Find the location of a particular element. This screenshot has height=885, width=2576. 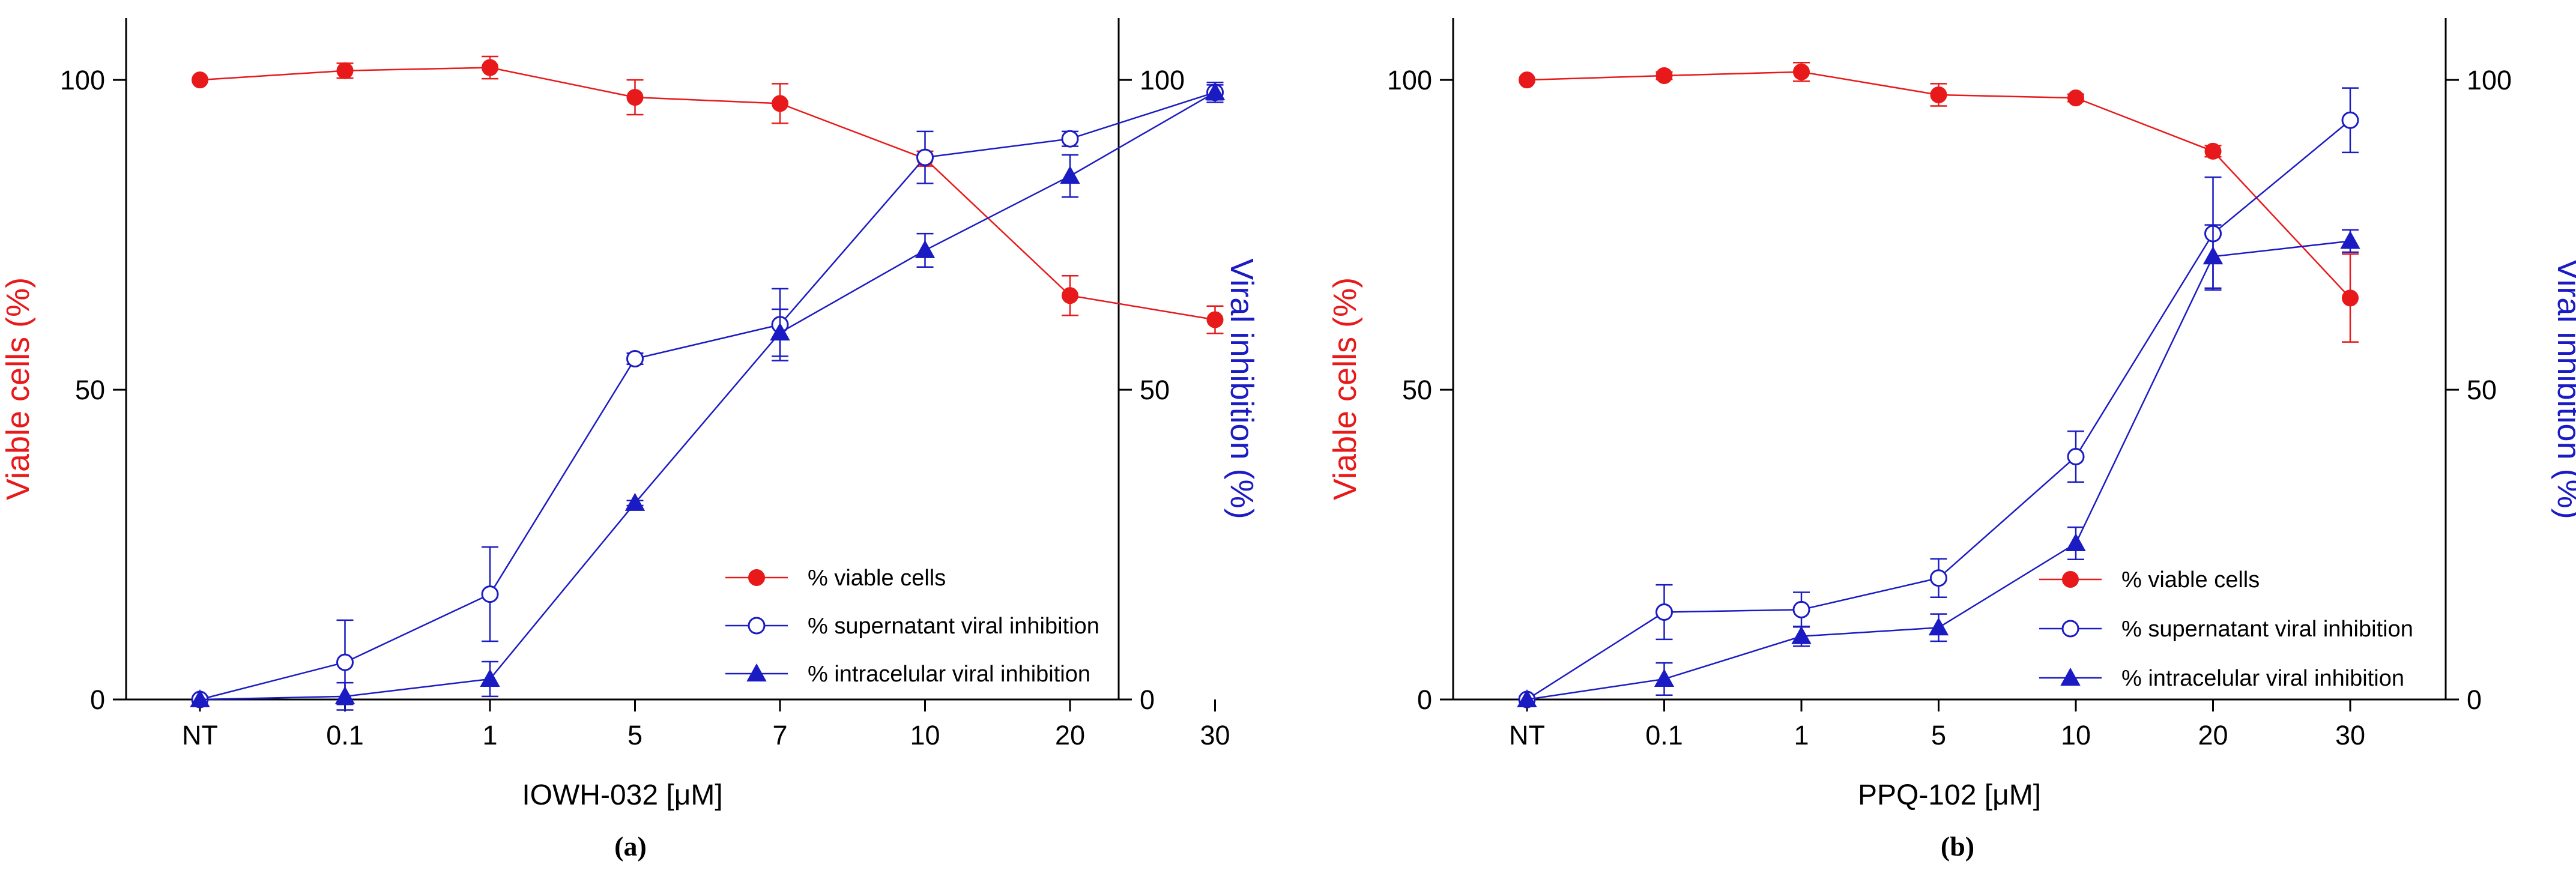

x-axis-title: PPQ-102 [μM] is located at coordinates (1949, 795).